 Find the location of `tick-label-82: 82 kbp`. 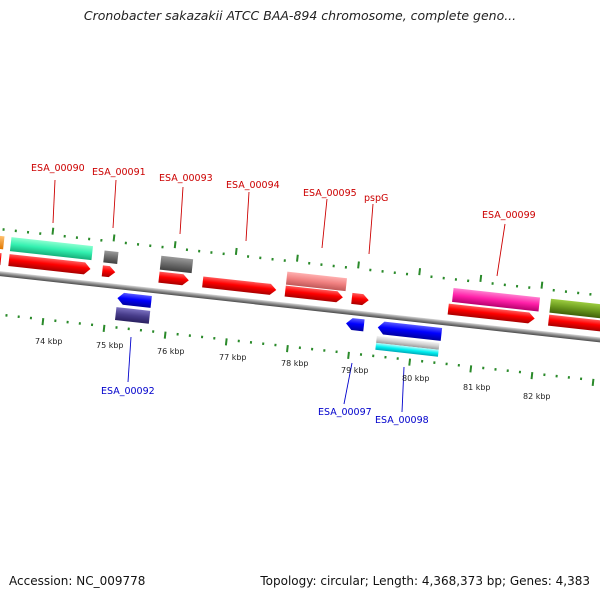

tick-label-82: 82 kbp is located at coordinates (537, 396).